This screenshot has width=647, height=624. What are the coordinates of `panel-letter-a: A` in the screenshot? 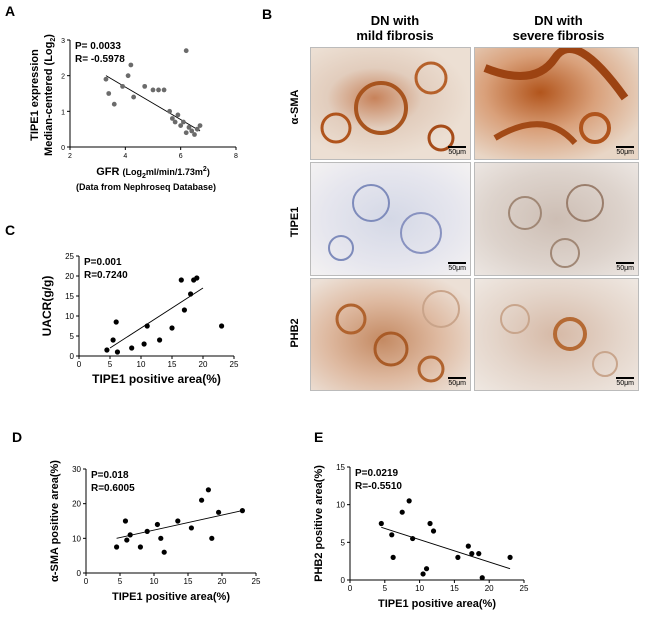 It's located at (10, 11).